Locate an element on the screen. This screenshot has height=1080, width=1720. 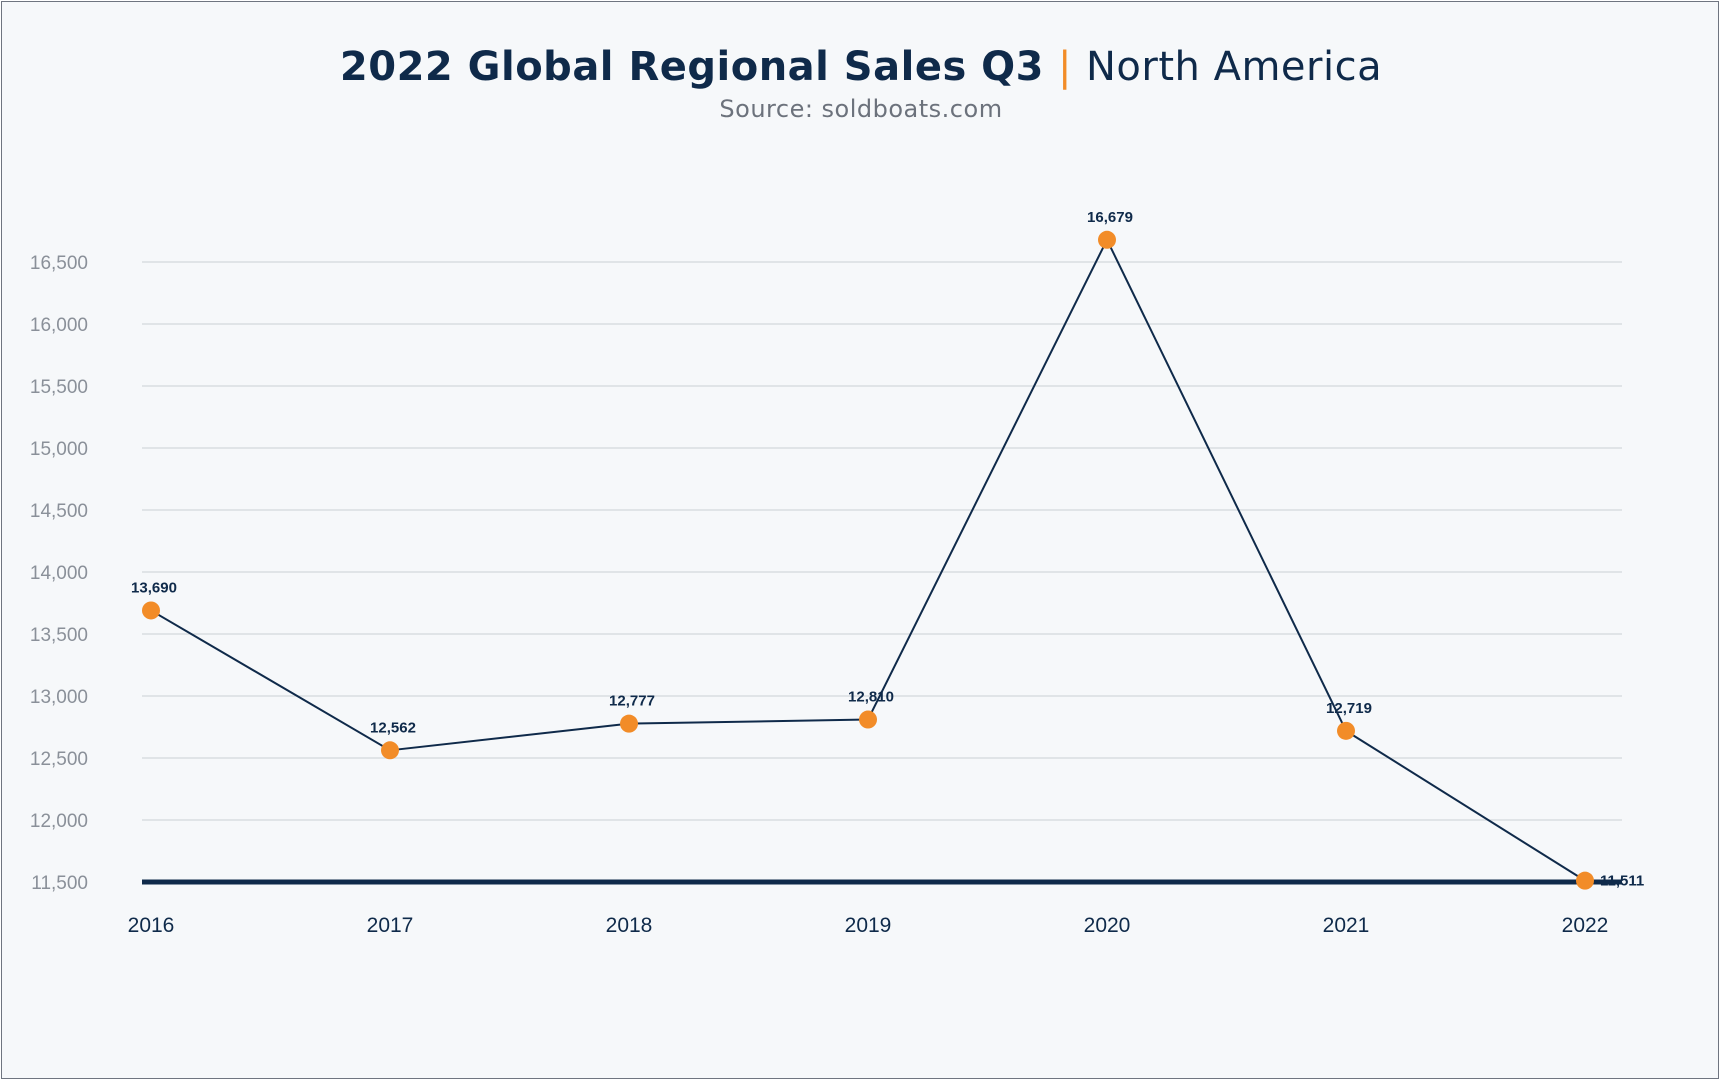
x-tick-label: 2019 is located at coordinates (868, 925).